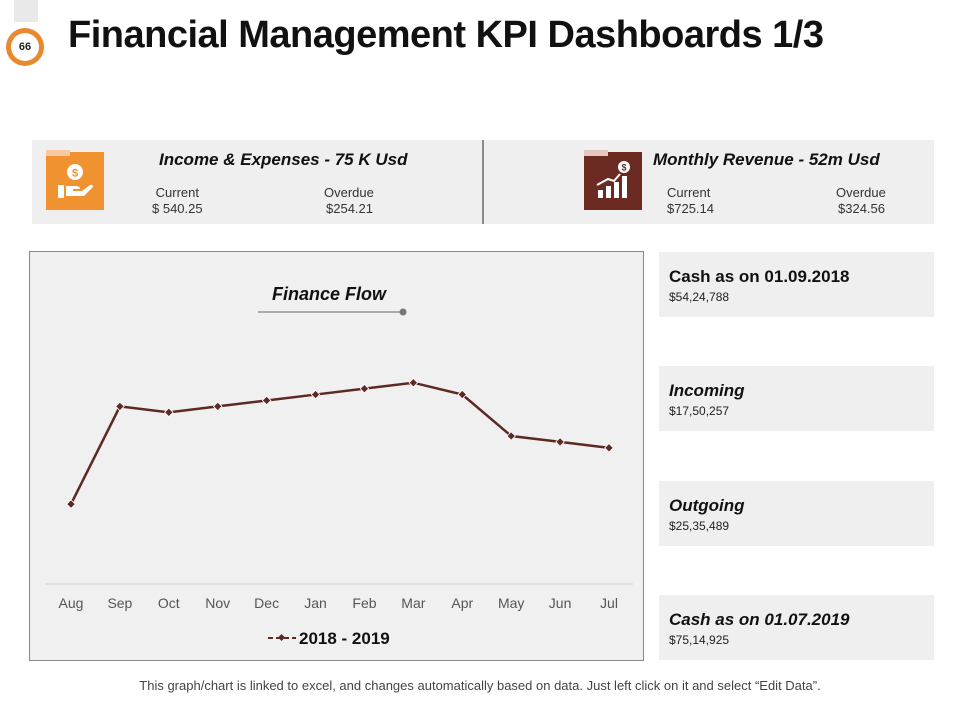 Image resolution: width=960 pixels, height=720 pixels. I want to click on card-title: Outgoing, so click(707, 505).